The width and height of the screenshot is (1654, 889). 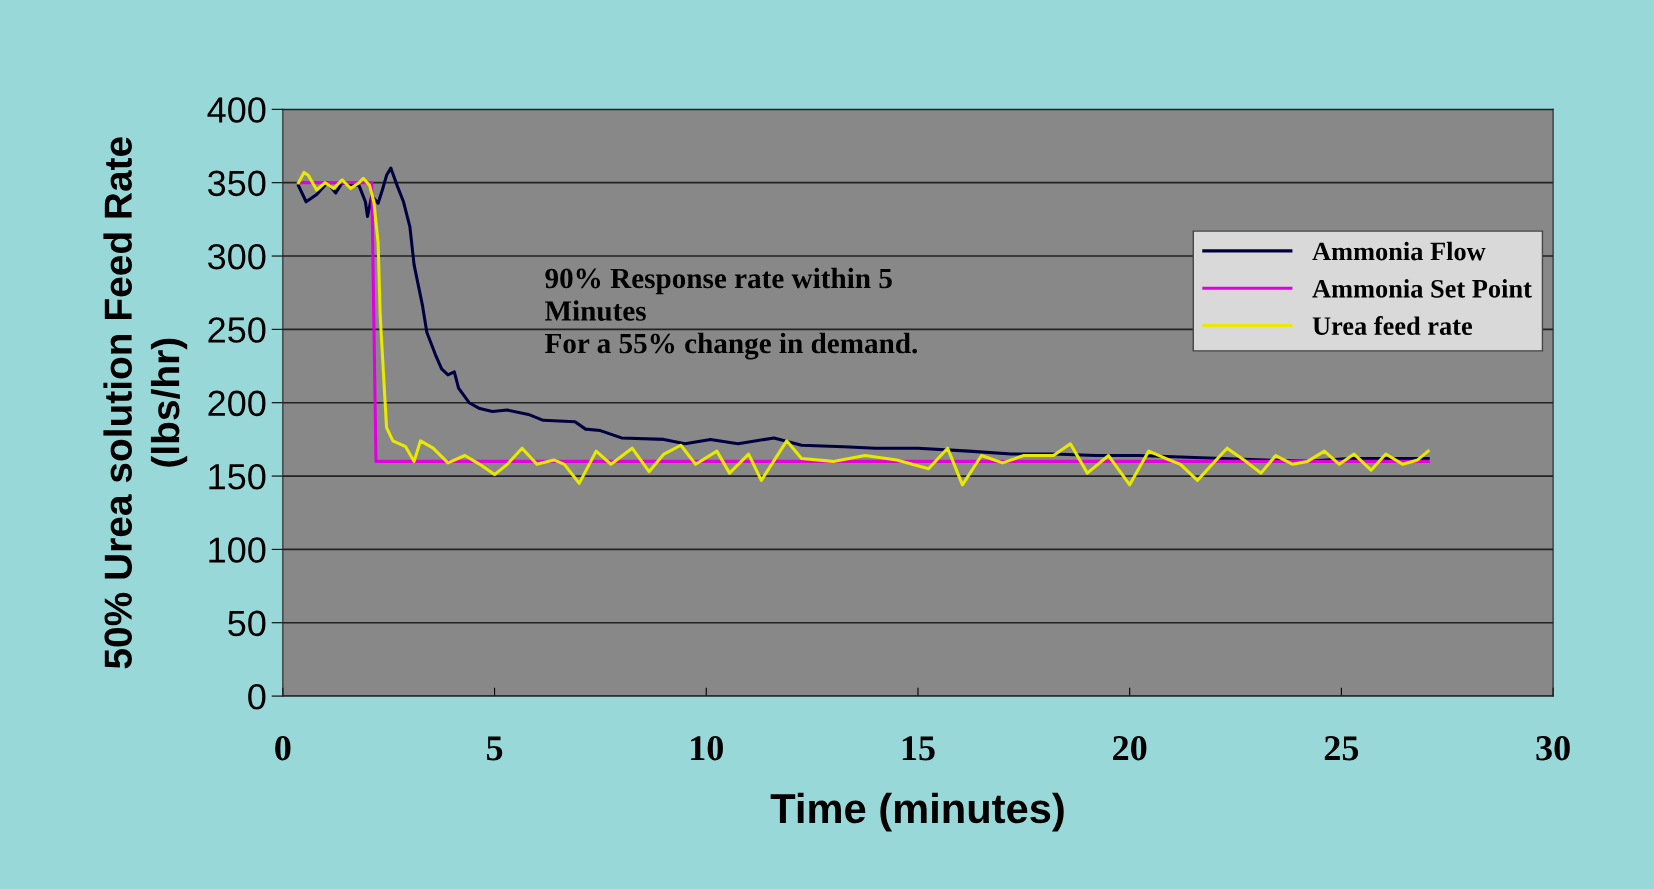 What do you see at coordinates (707, 748) in the screenshot?
I see `x-tick-label: 10` at bounding box center [707, 748].